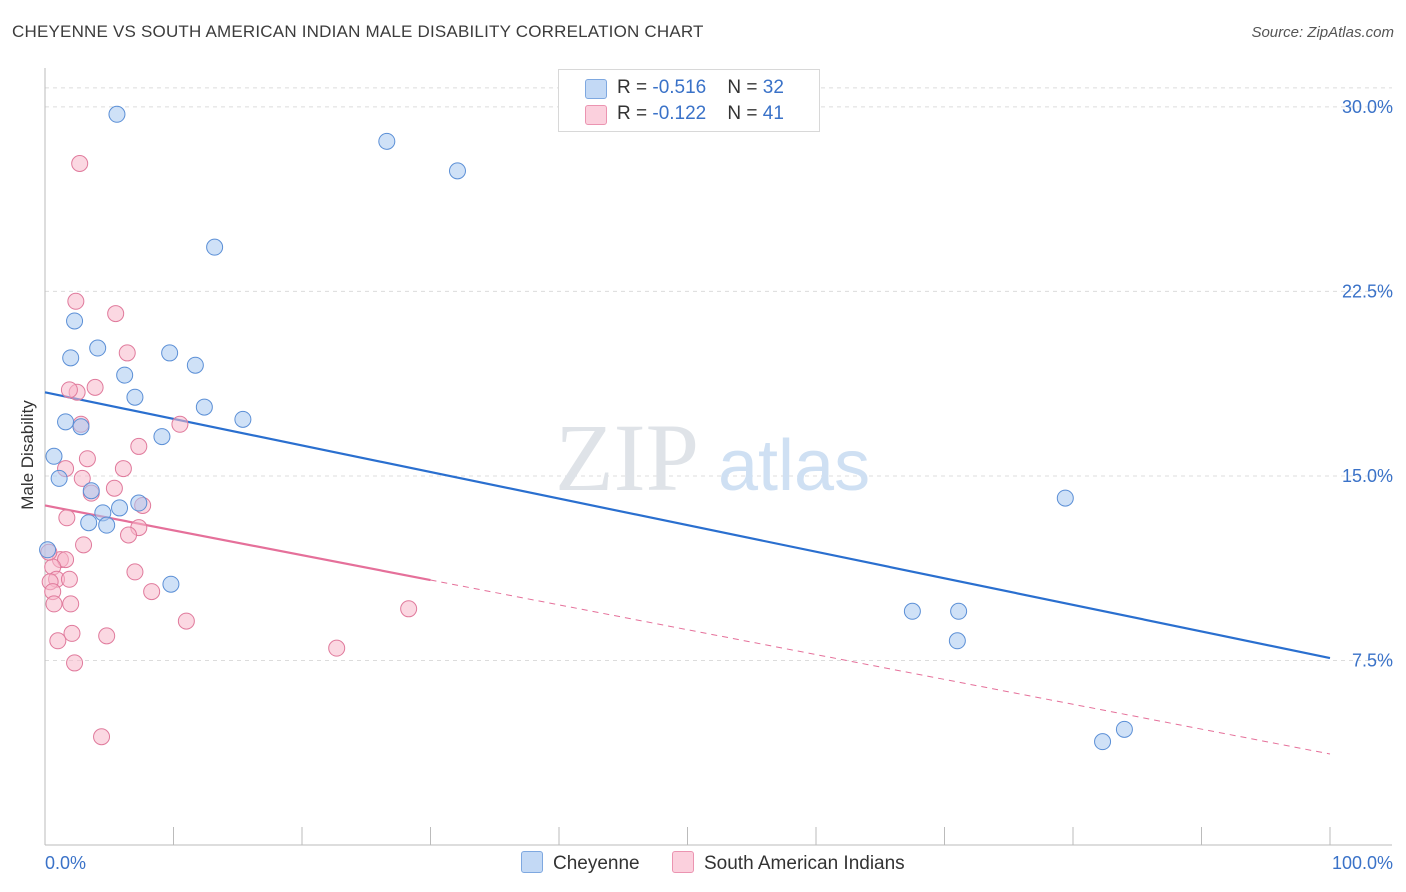  I want to click on source-label: Source: ZipAtlas.com, so click(1322, 32).